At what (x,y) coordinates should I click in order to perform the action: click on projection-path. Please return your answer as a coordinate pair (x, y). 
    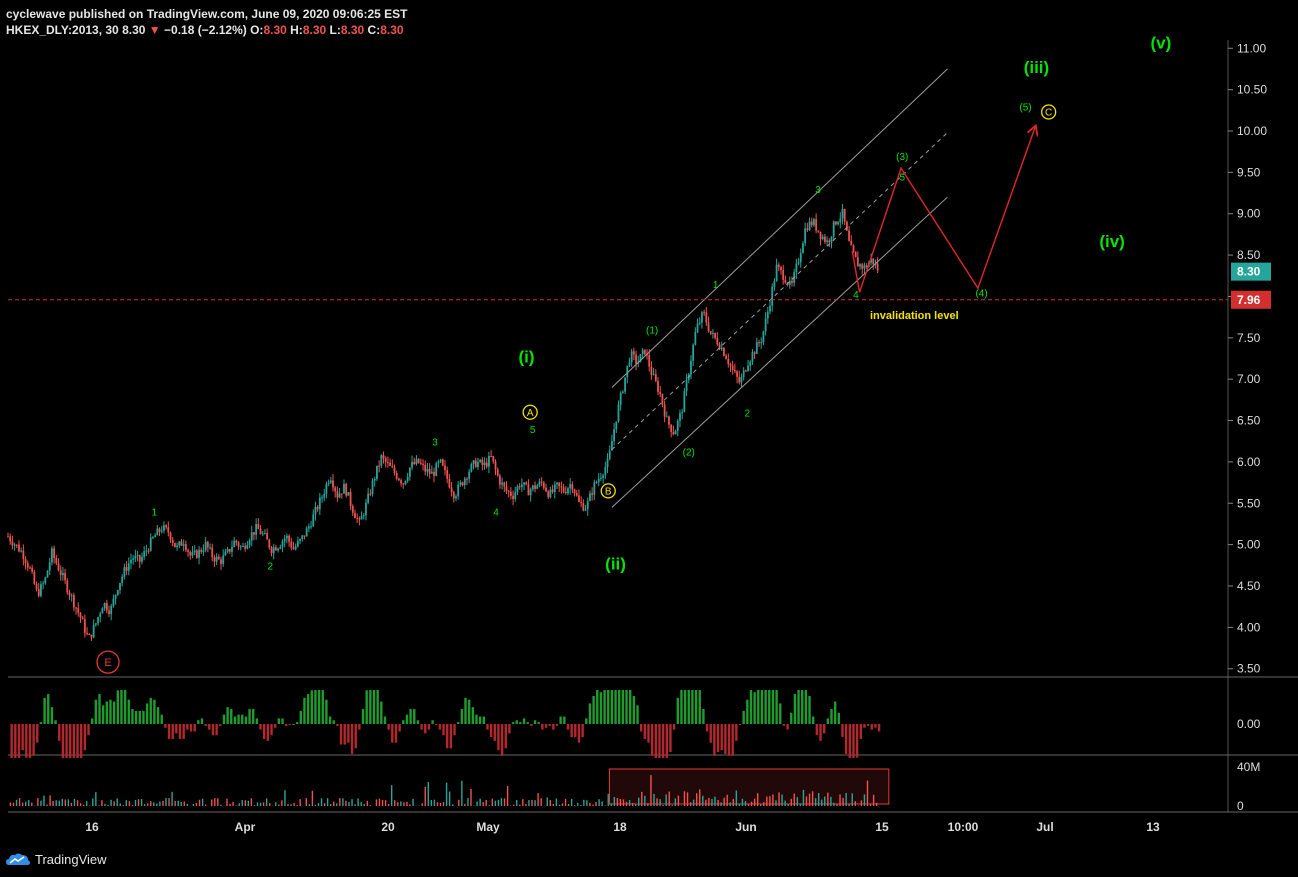
    Looking at the image, I should click on (943, 210).